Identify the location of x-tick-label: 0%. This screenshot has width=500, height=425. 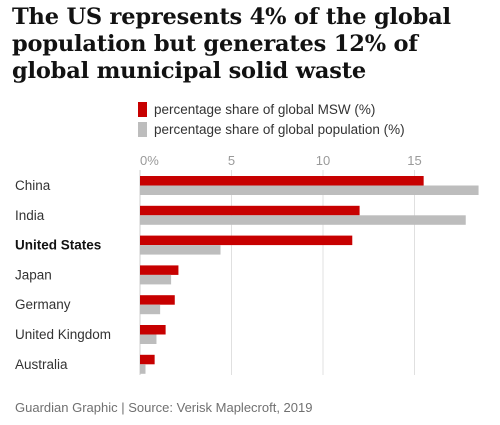
(149, 160).